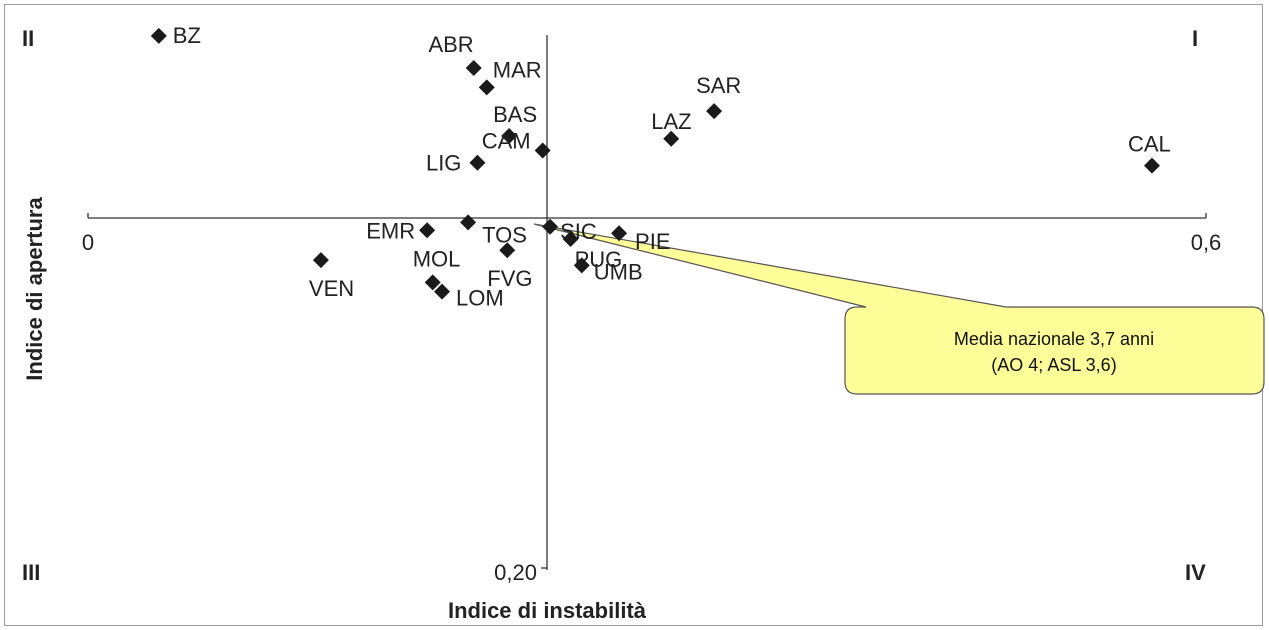 The height and width of the screenshot is (630, 1269). What do you see at coordinates (671, 121) in the screenshot?
I see `point-label-laz: LAZ` at bounding box center [671, 121].